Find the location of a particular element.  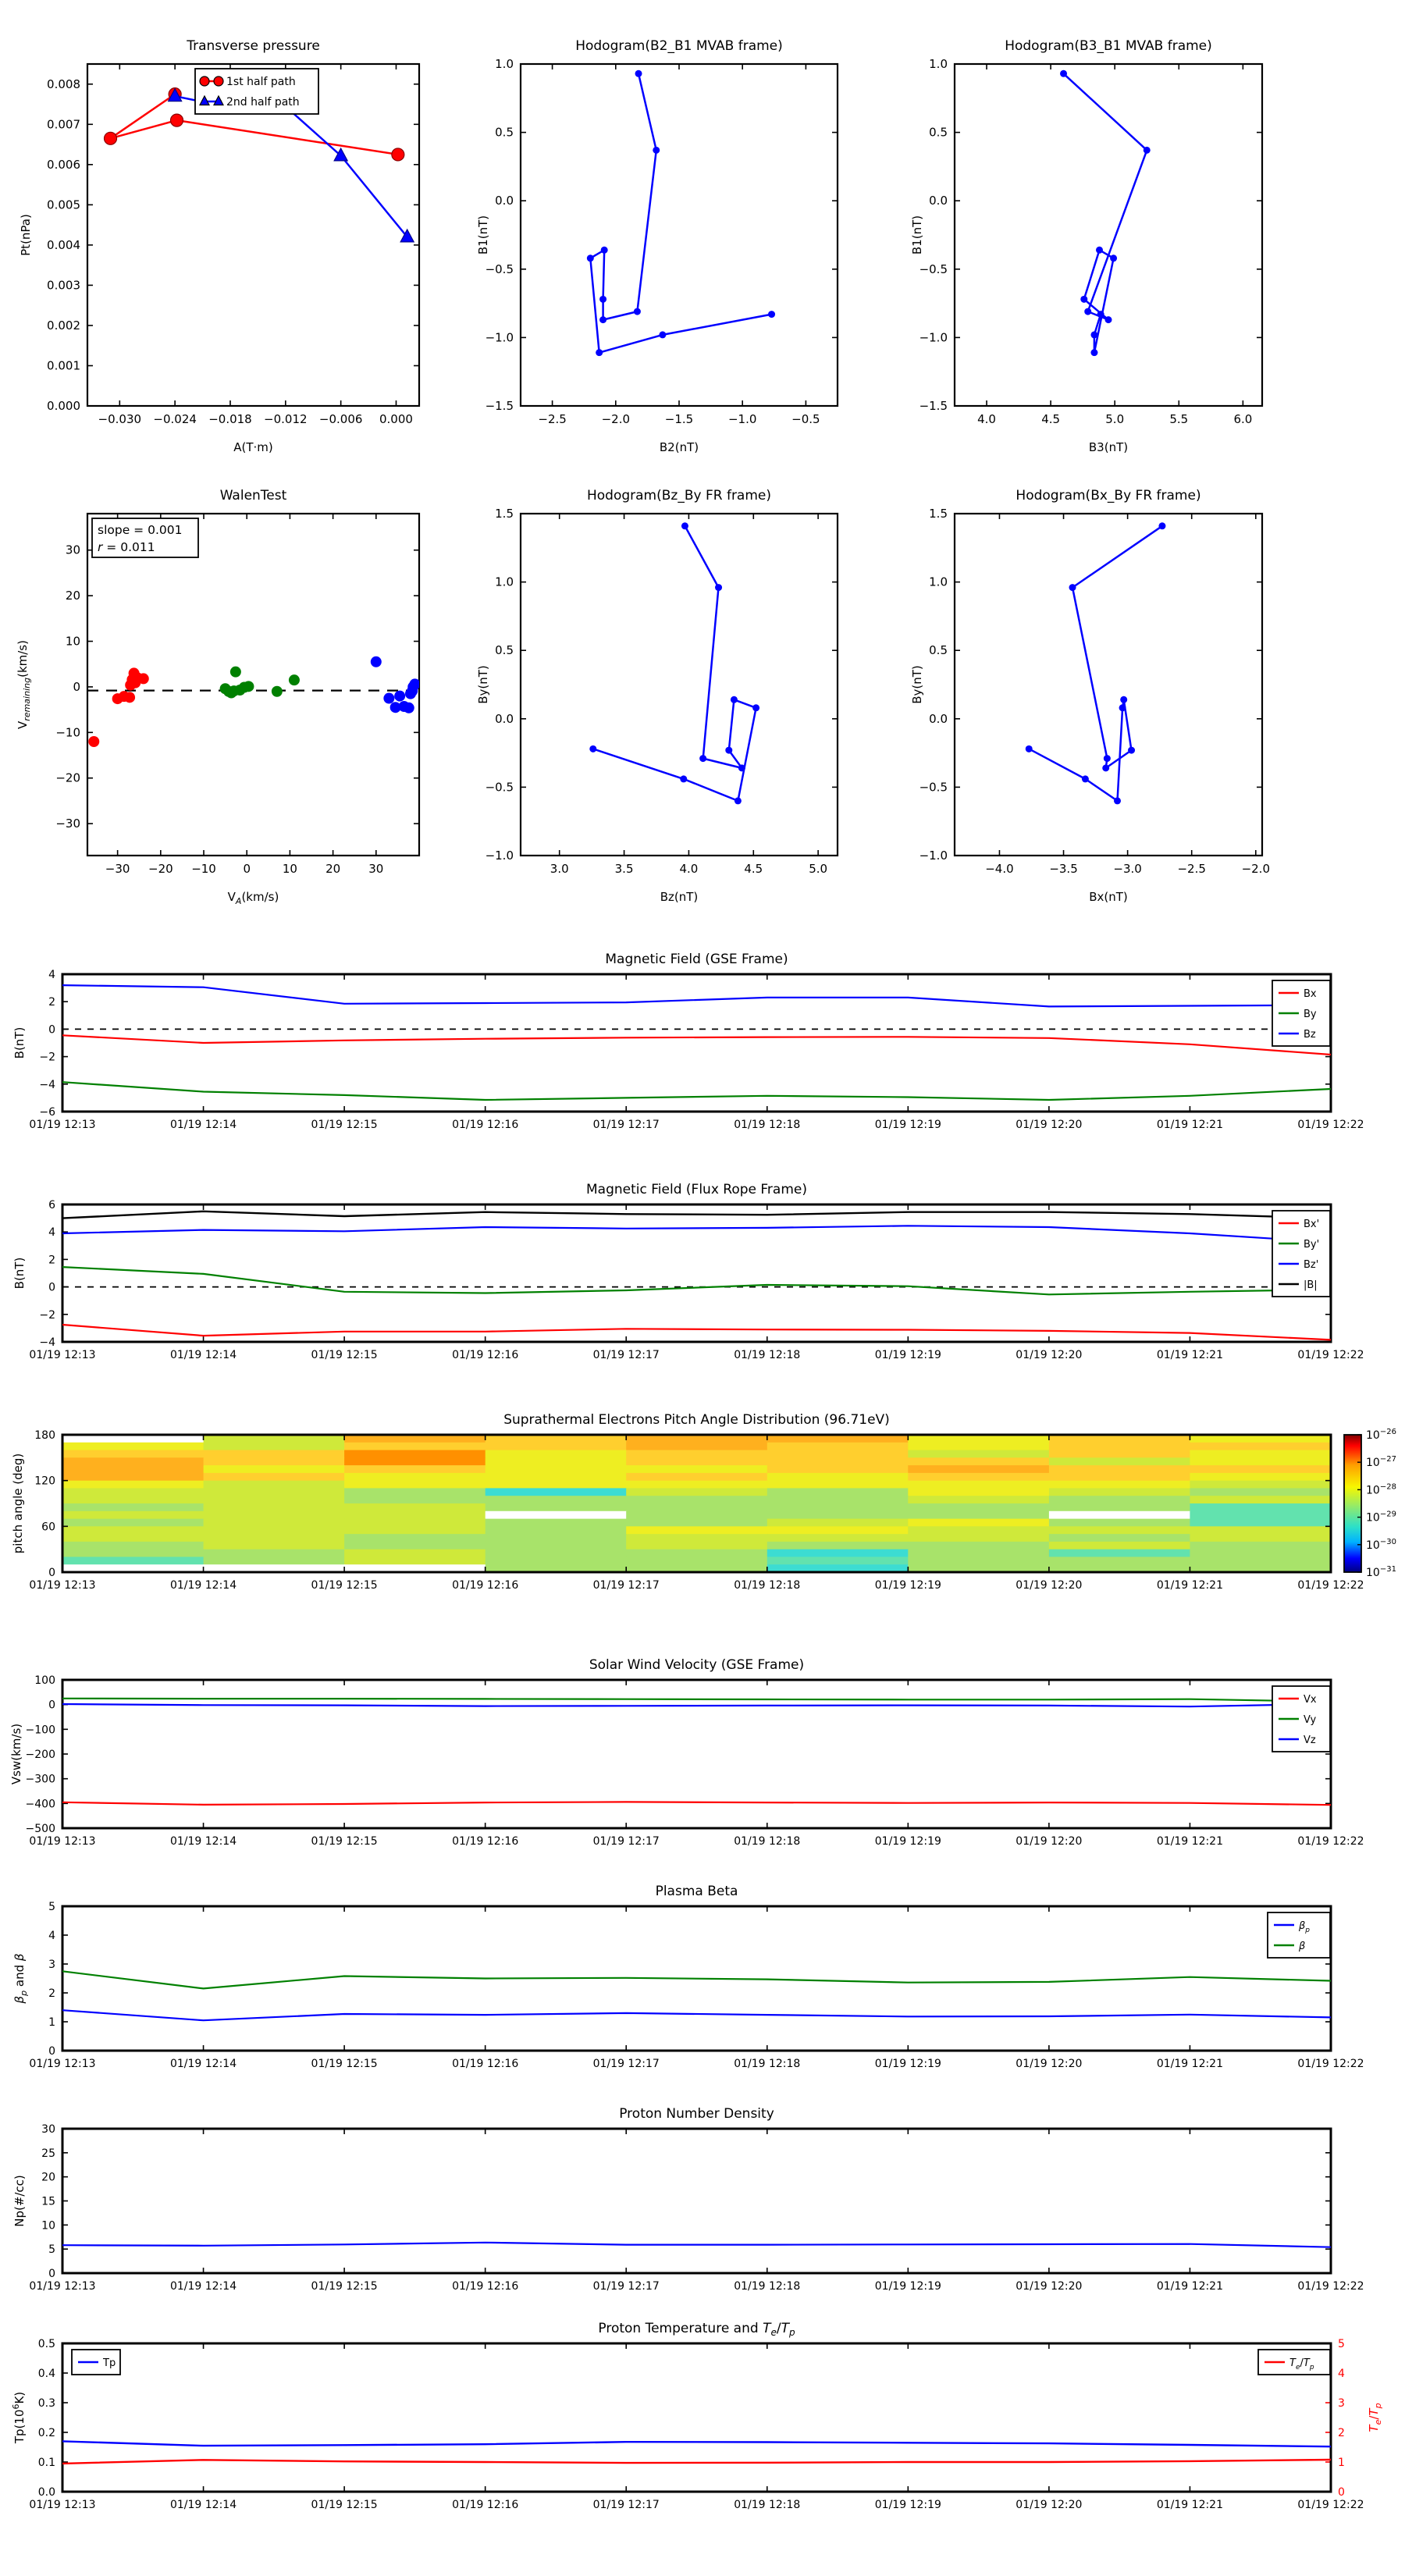

mag-gse-x-tick-label: 01/19 12:19 is located at coordinates (908, 1125).